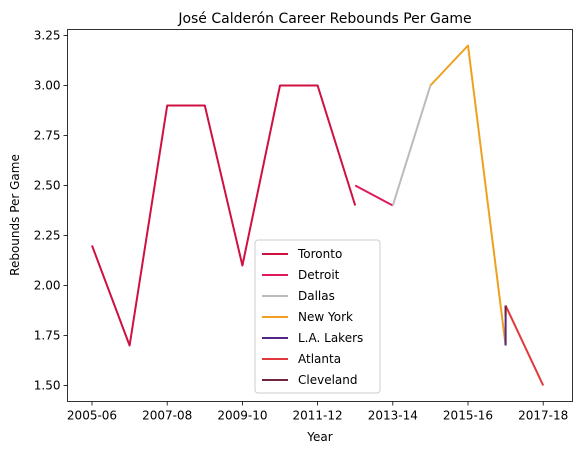 The height and width of the screenshot is (454, 582). What do you see at coordinates (468, 195) in the screenshot?
I see `series-line-new-york` at bounding box center [468, 195].